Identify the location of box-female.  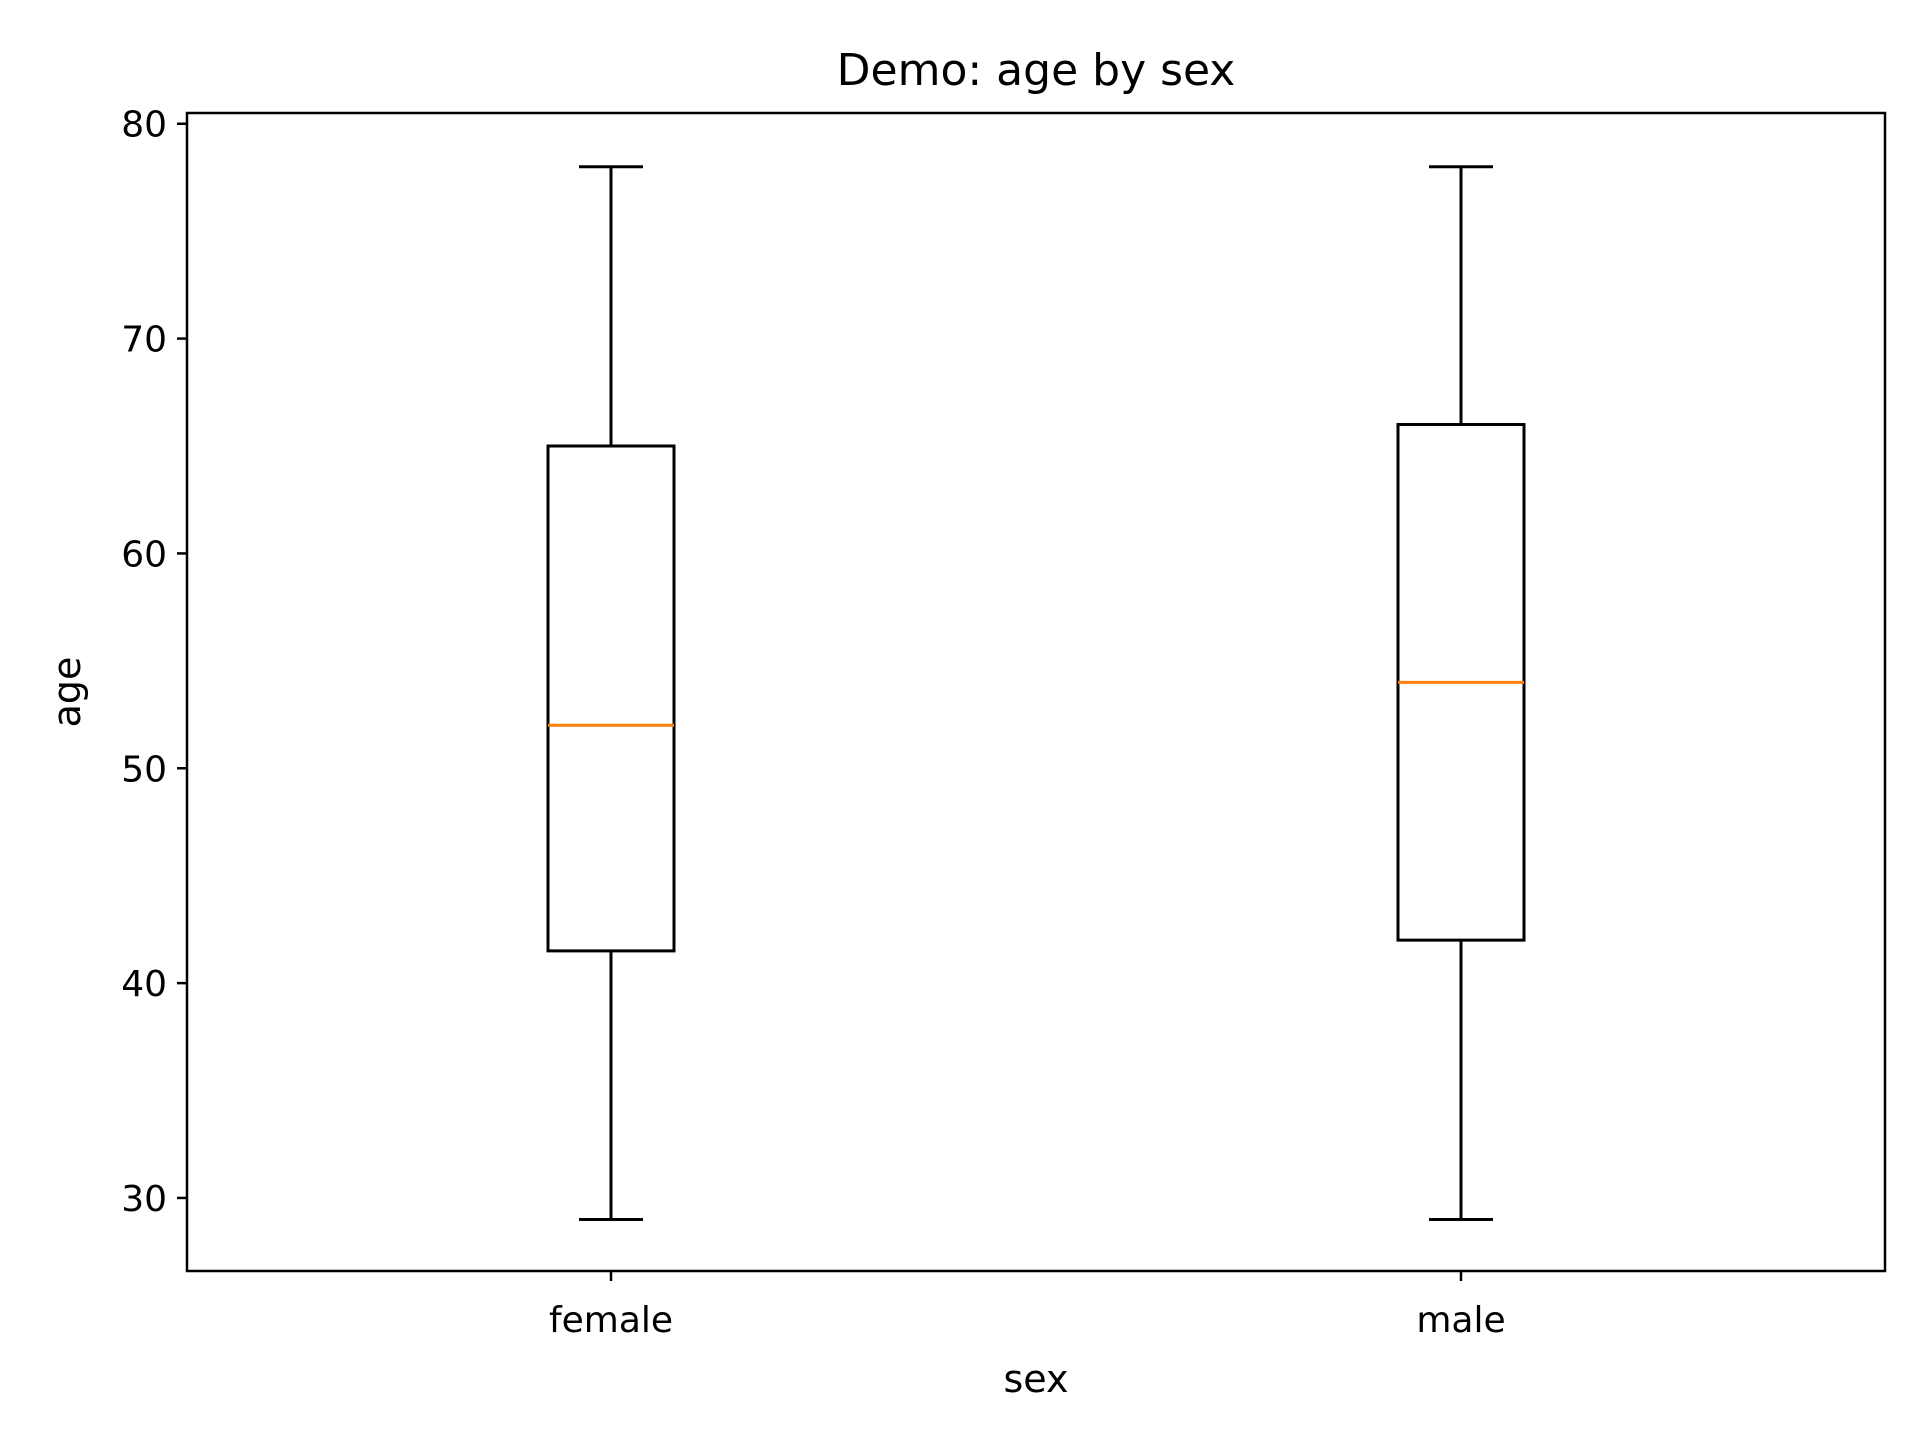
(611, 693).